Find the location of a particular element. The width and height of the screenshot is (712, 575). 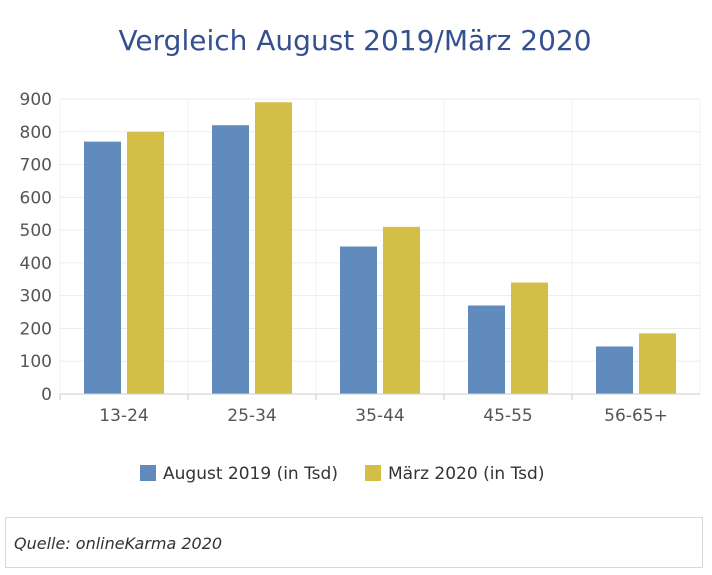

y-tick-label: 800 is located at coordinates (36, 133).